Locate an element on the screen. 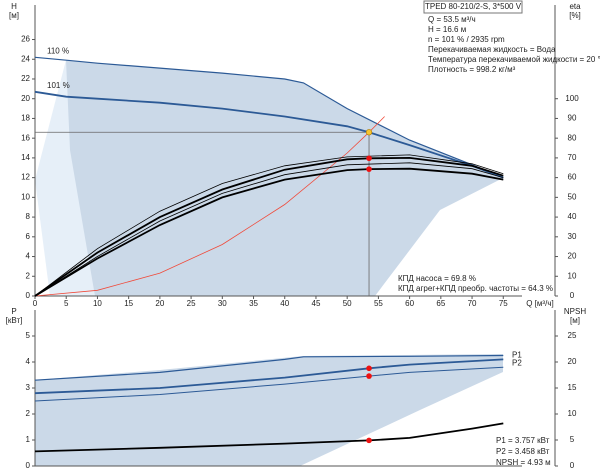 The height and width of the screenshot is (474, 600). y2-tick-label: 60 is located at coordinates (572, 177).